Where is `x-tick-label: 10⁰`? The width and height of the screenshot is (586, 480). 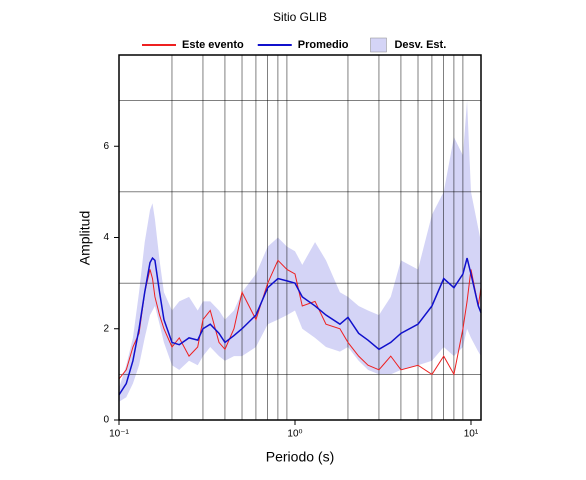
x-tick-label: 10⁰ is located at coordinates (294, 434).